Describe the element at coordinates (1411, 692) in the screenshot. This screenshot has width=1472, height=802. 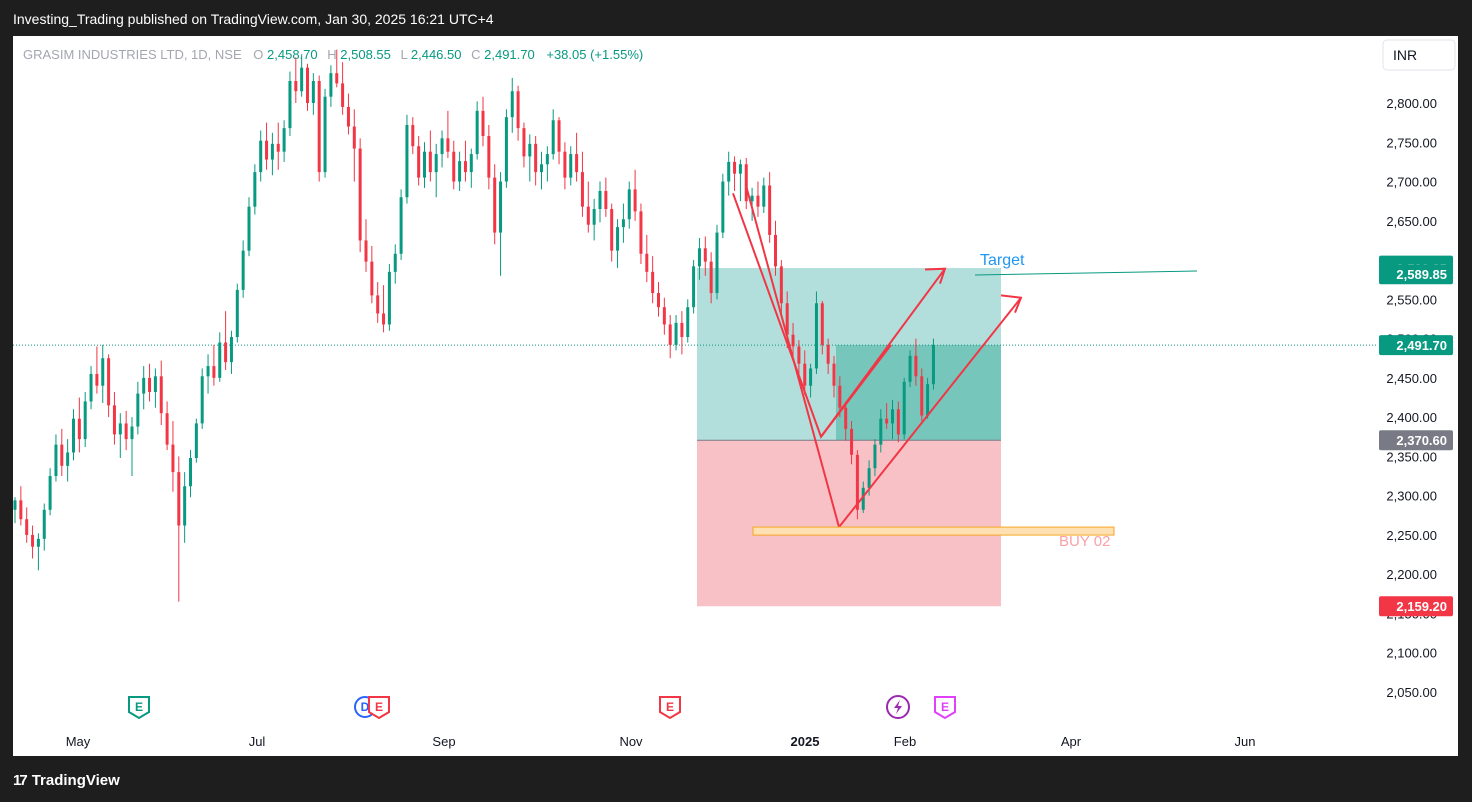
I see `y-tick-label: 2,050.00` at that location.